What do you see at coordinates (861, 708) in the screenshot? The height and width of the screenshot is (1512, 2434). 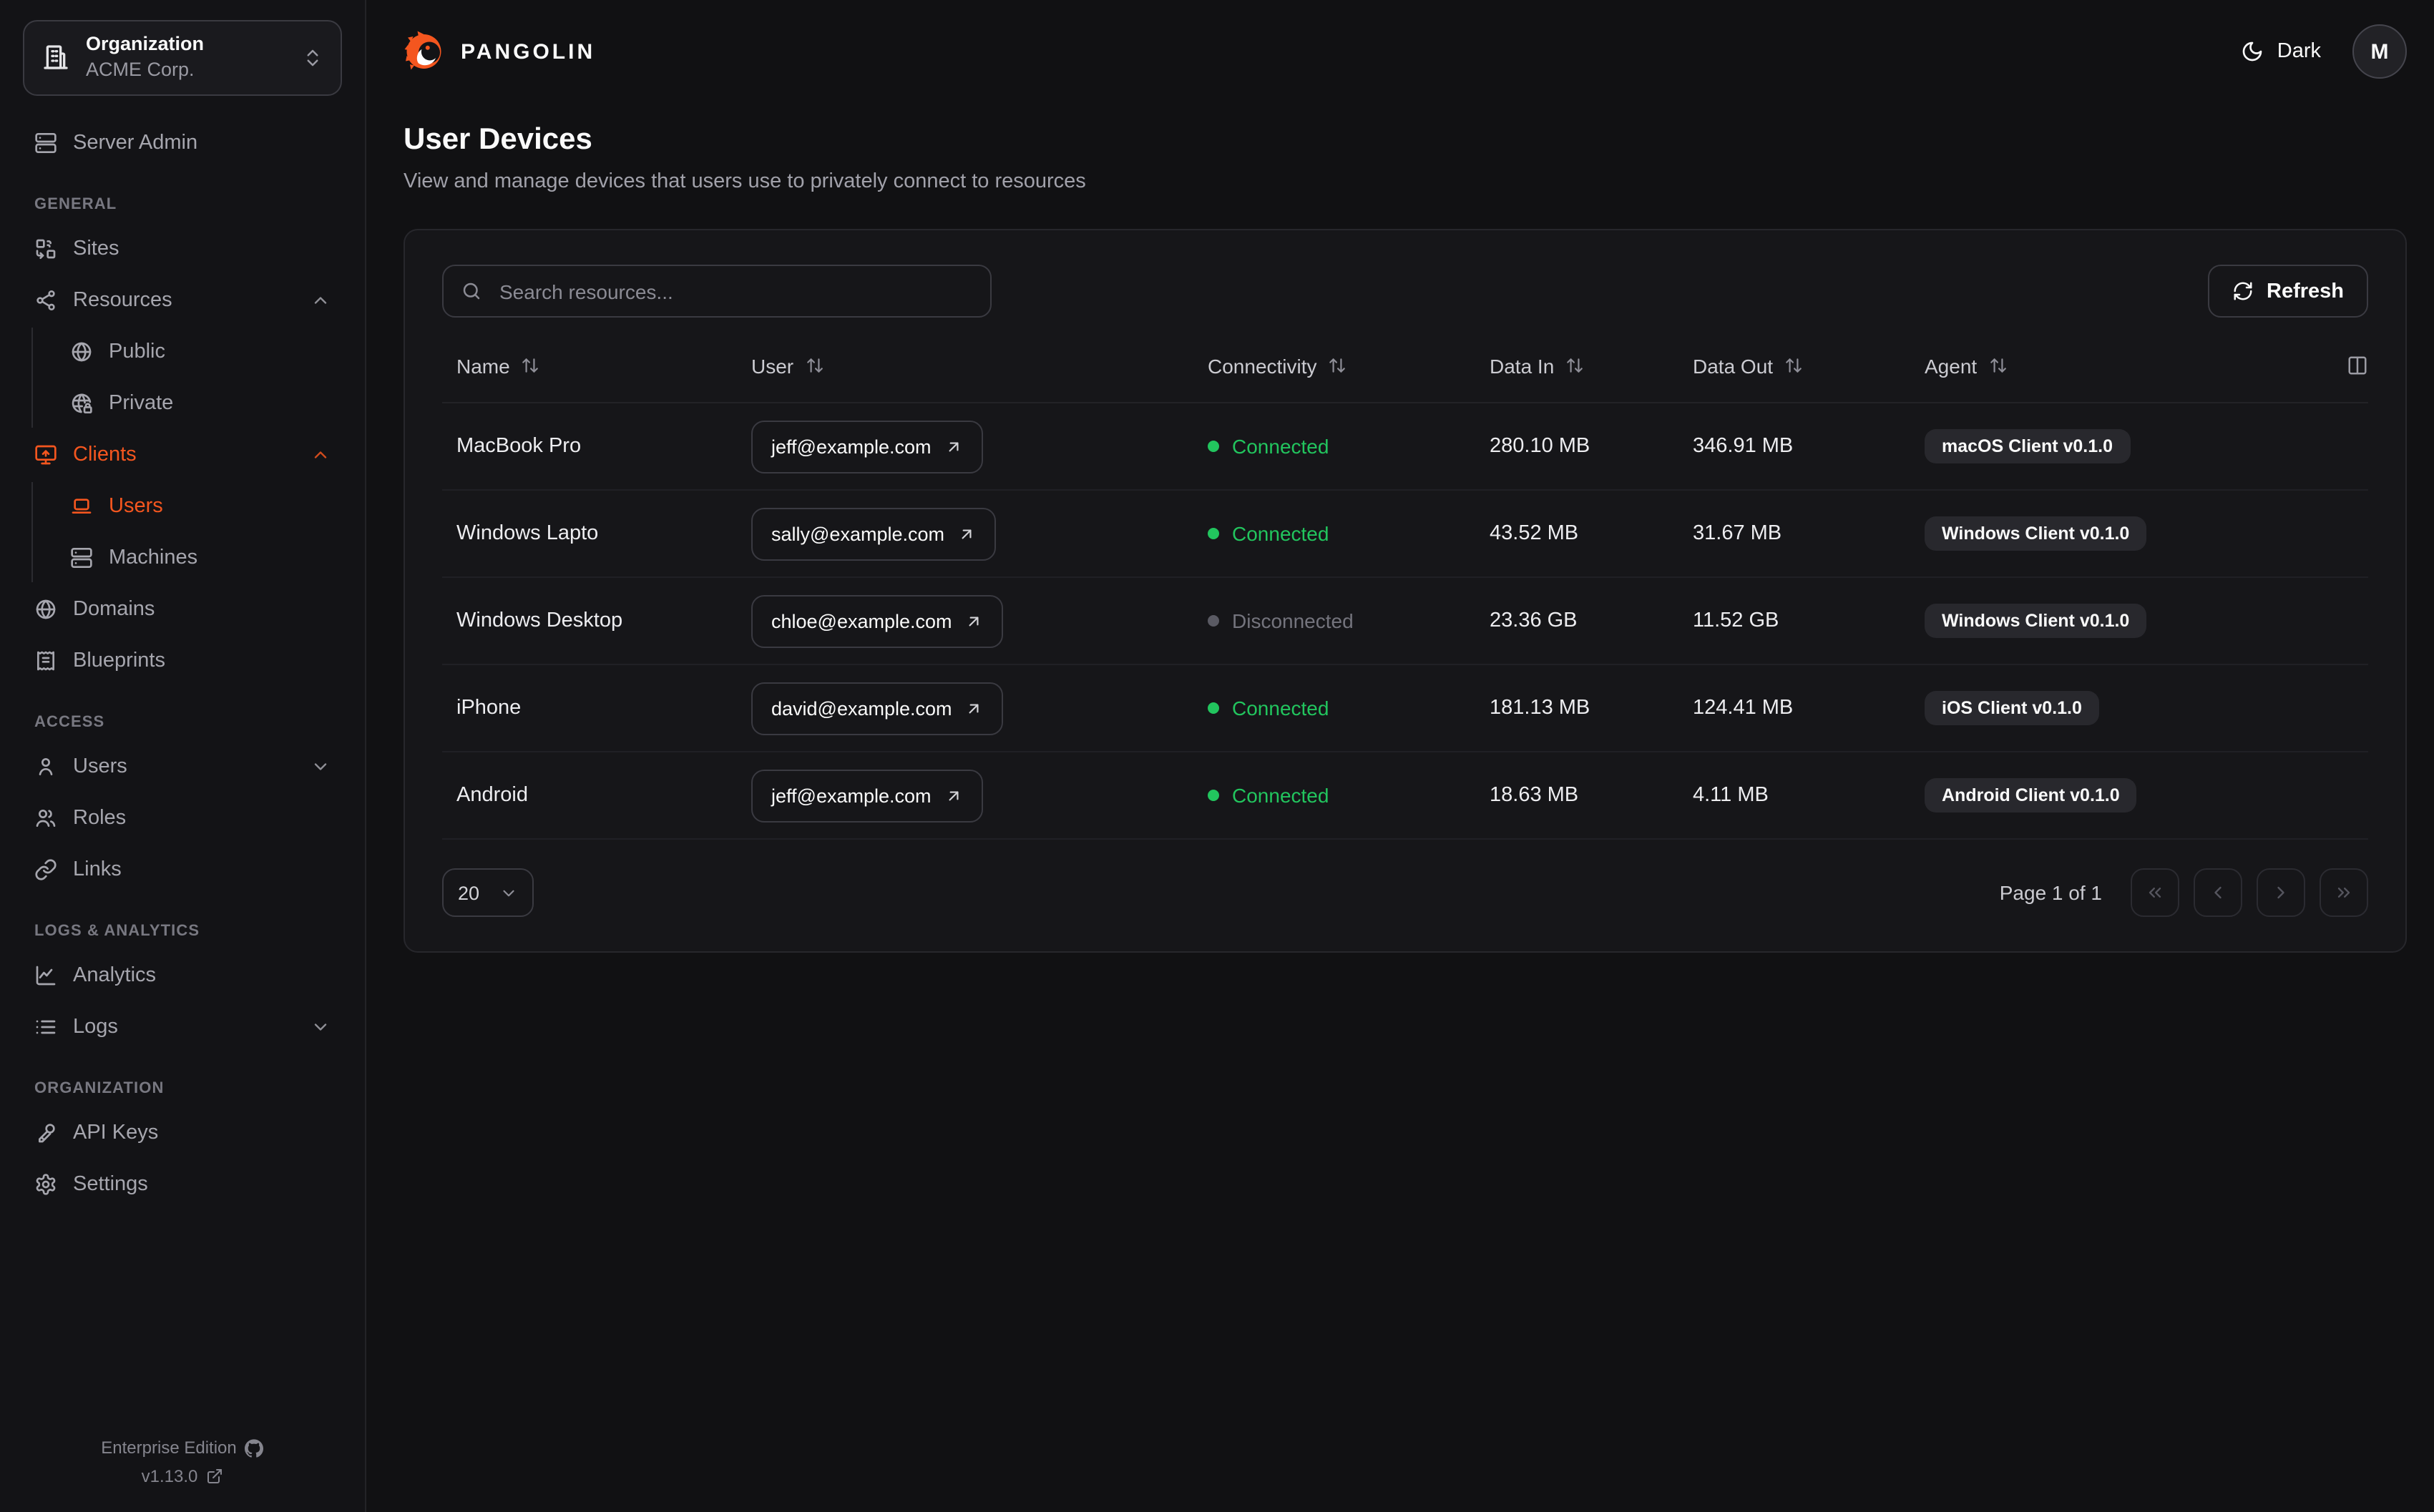 I see `user-email: david@example.com` at bounding box center [861, 708].